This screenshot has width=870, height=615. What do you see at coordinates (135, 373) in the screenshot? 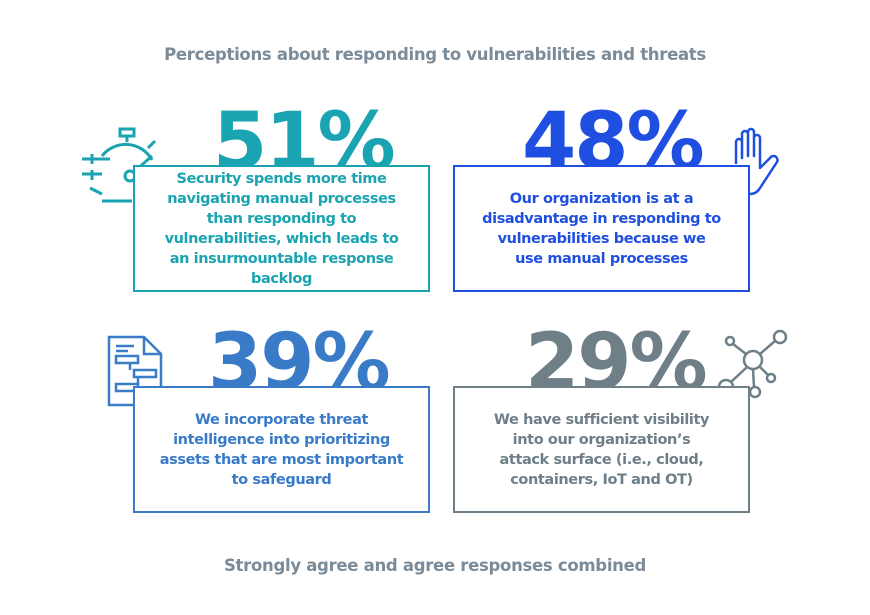
I see `document-flowchart-icon` at bounding box center [135, 373].